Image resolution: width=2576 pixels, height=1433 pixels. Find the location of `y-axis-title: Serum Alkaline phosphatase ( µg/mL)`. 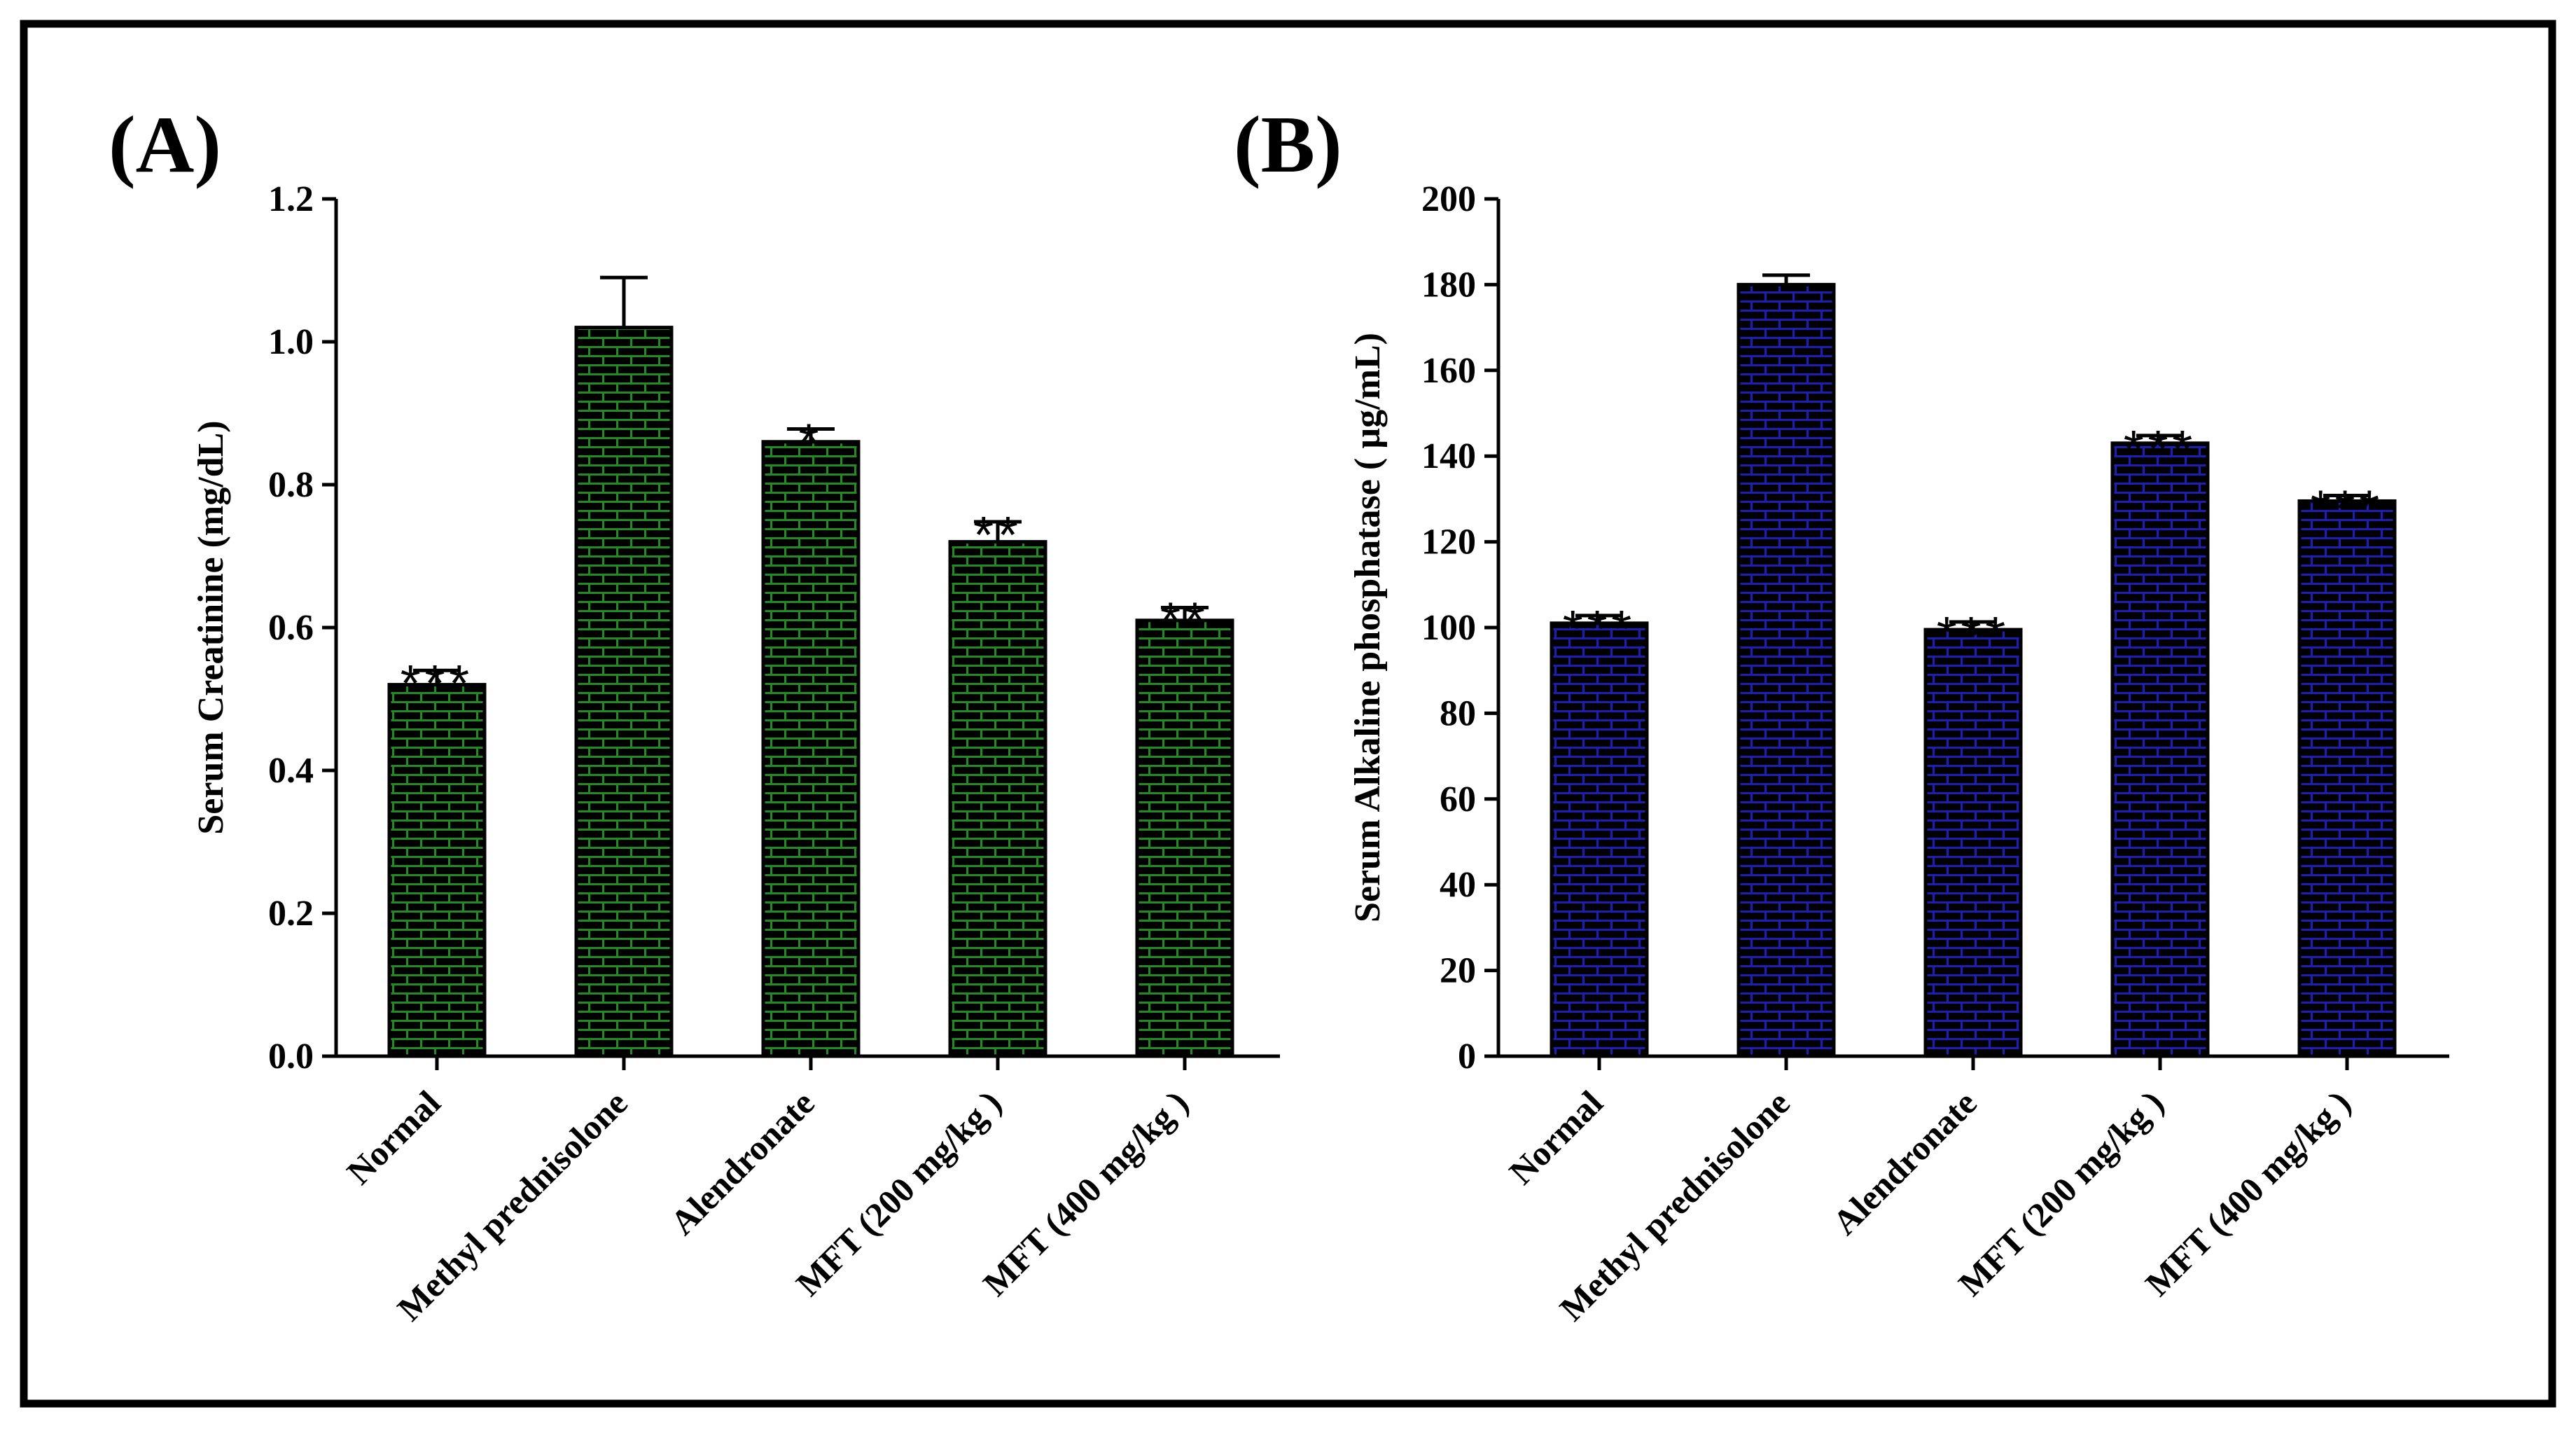

y-axis-title: Serum Alkaline phosphatase ( µg/mL) is located at coordinates (1368, 627).